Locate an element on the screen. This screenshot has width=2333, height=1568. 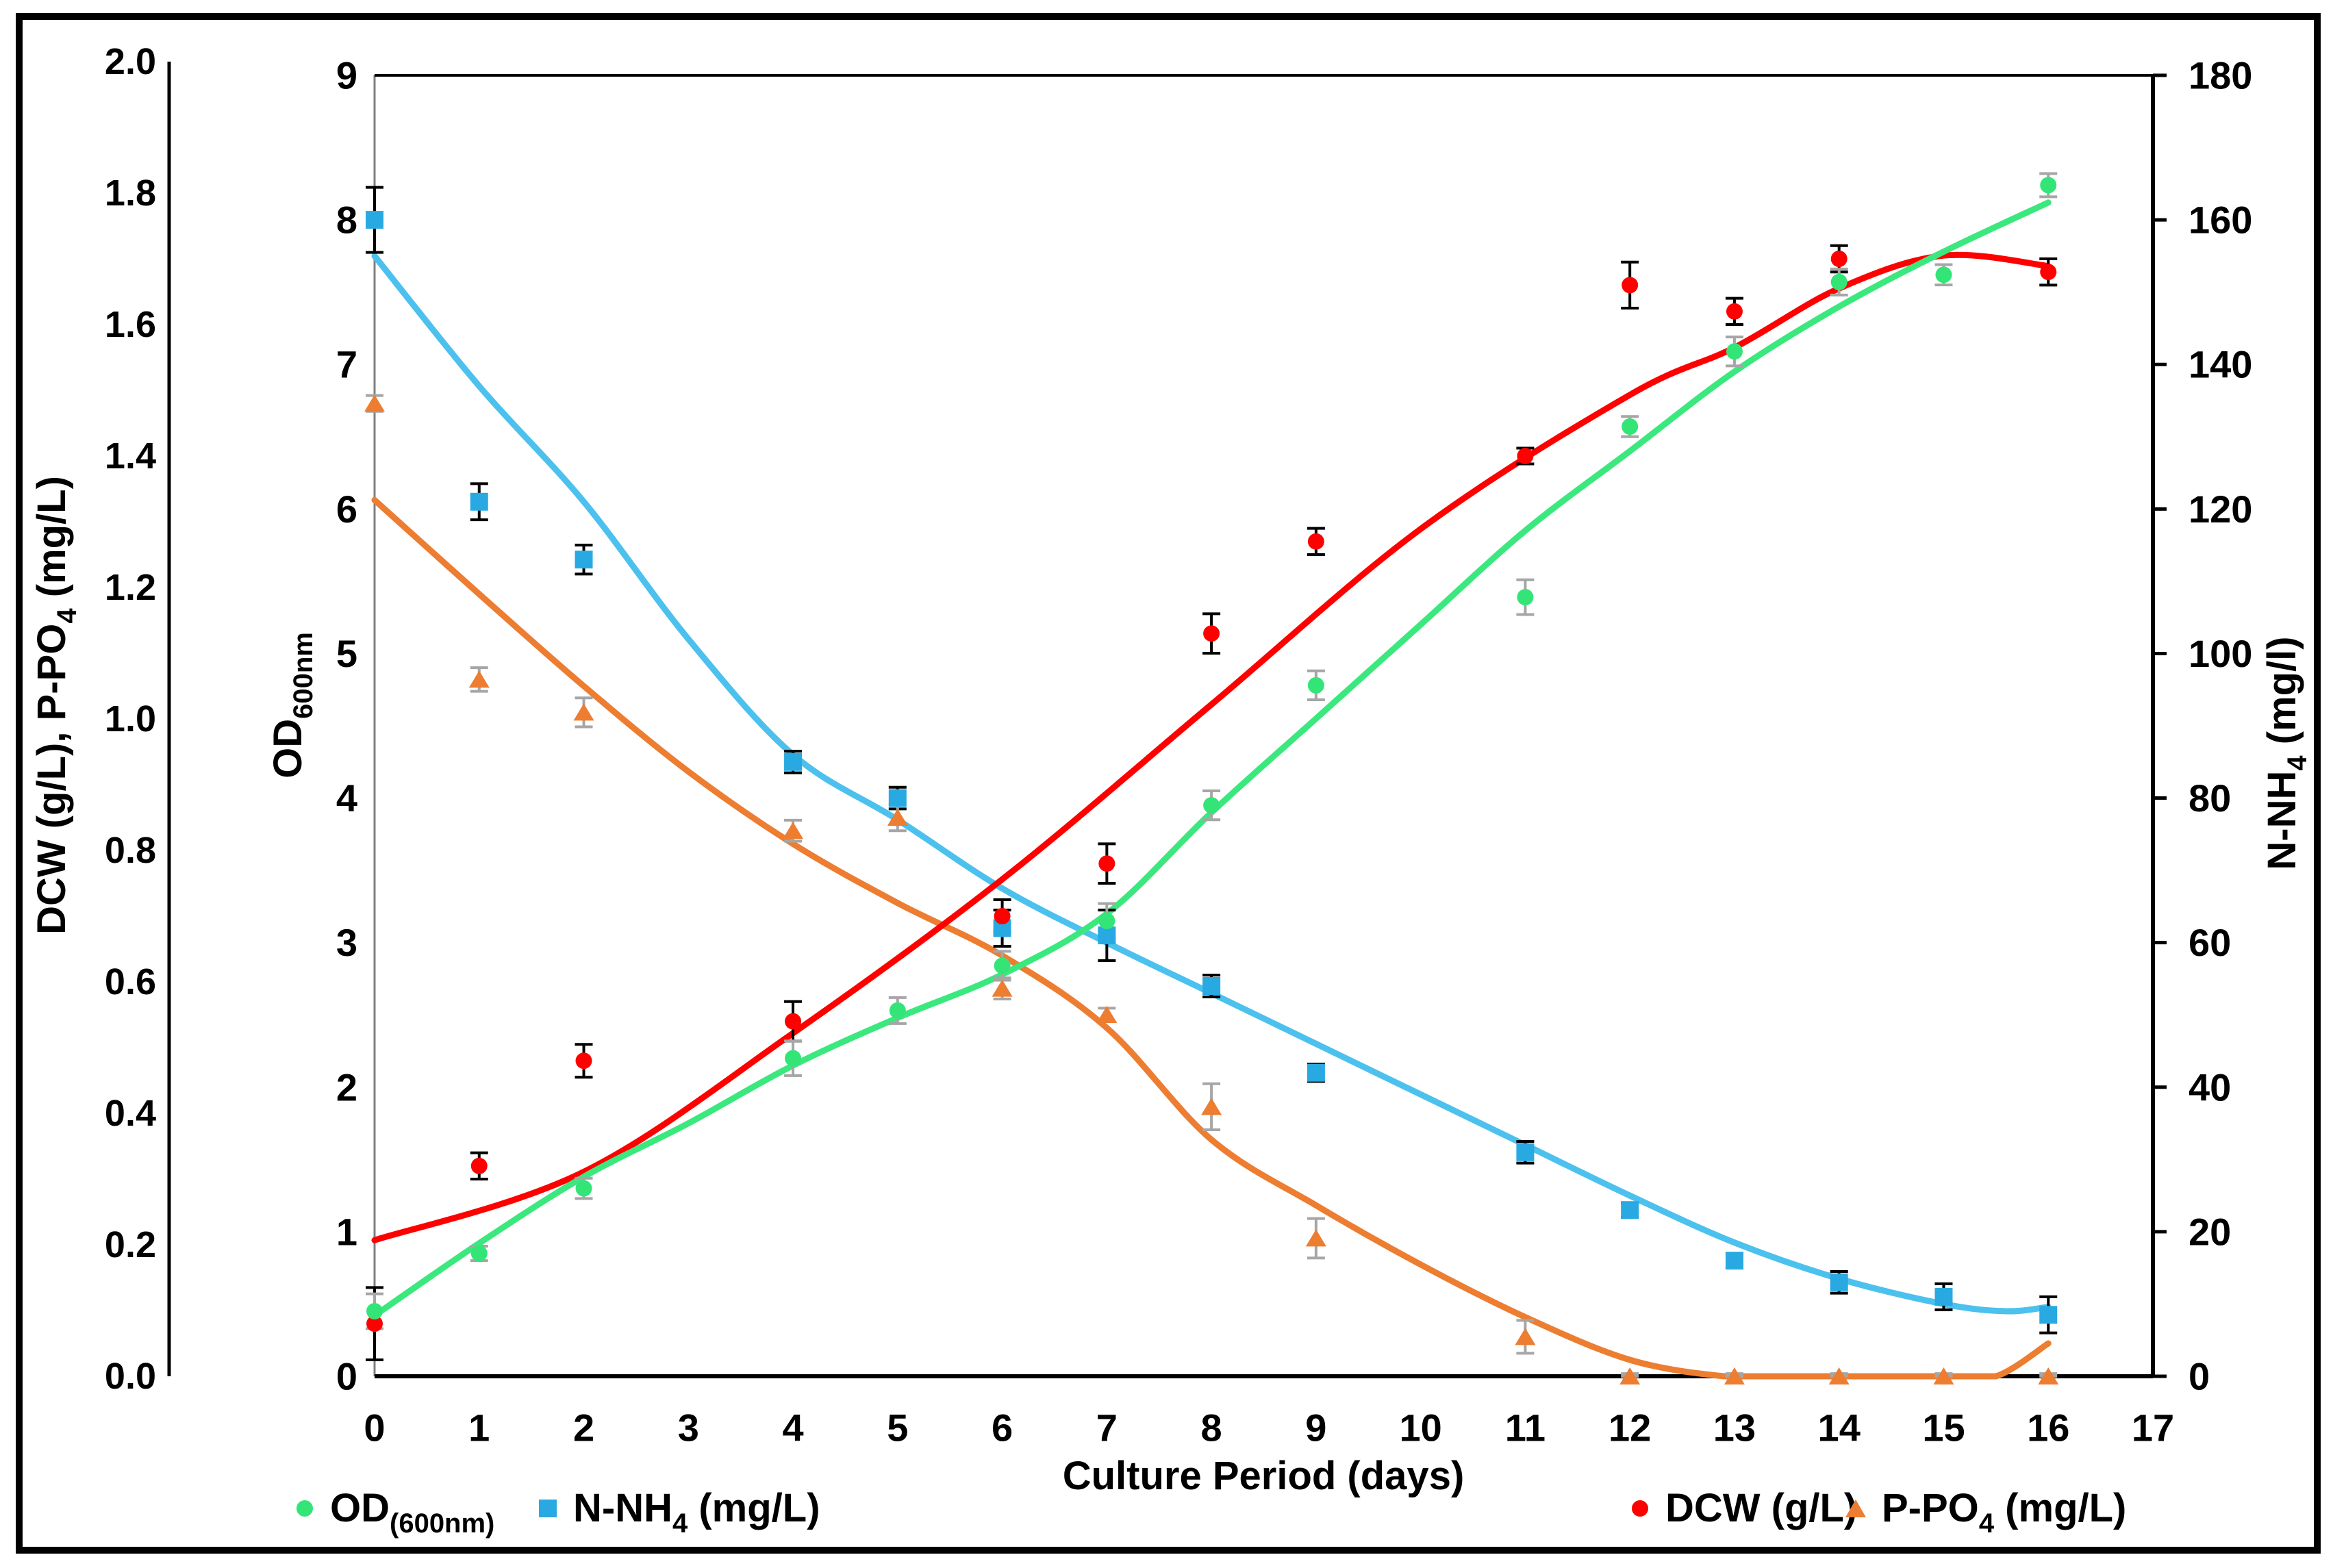
left-outer-tick-label: 1.4 is located at coordinates (130, 456).